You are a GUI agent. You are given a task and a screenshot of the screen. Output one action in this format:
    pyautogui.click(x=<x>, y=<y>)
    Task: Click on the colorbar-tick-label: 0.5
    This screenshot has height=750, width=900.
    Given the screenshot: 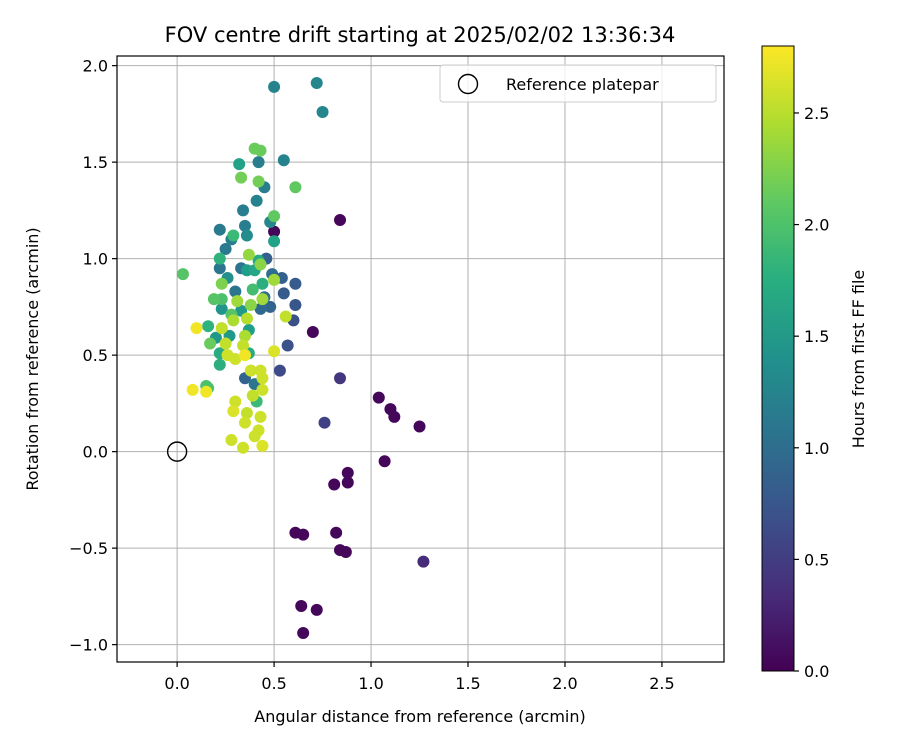 What is the action you would take?
    pyautogui.click(x=816, y=559)
    